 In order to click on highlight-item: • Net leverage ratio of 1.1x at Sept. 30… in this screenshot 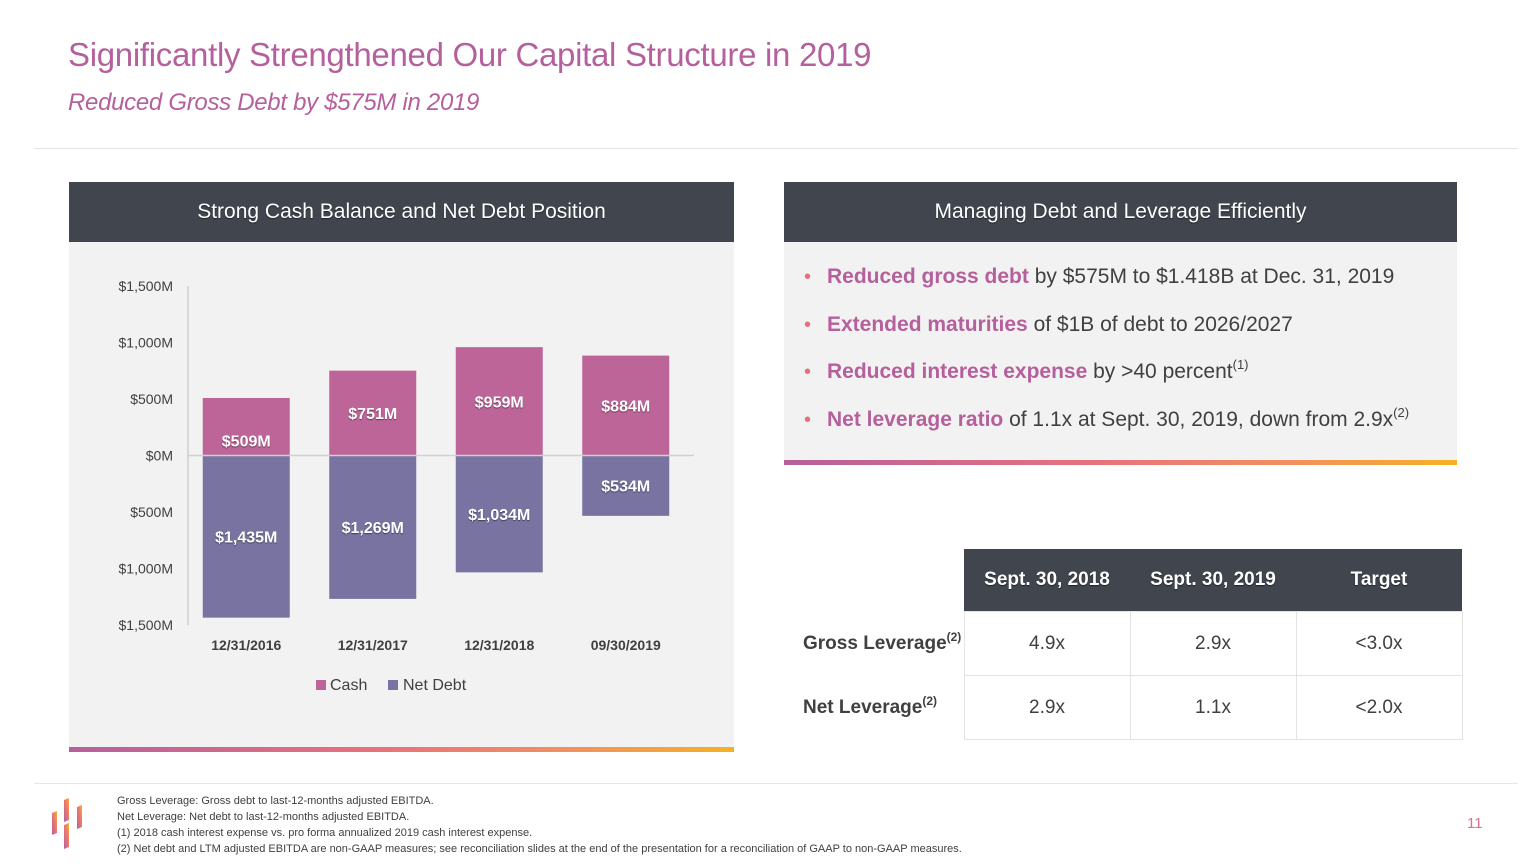, I will do `click(1134, 425)`.